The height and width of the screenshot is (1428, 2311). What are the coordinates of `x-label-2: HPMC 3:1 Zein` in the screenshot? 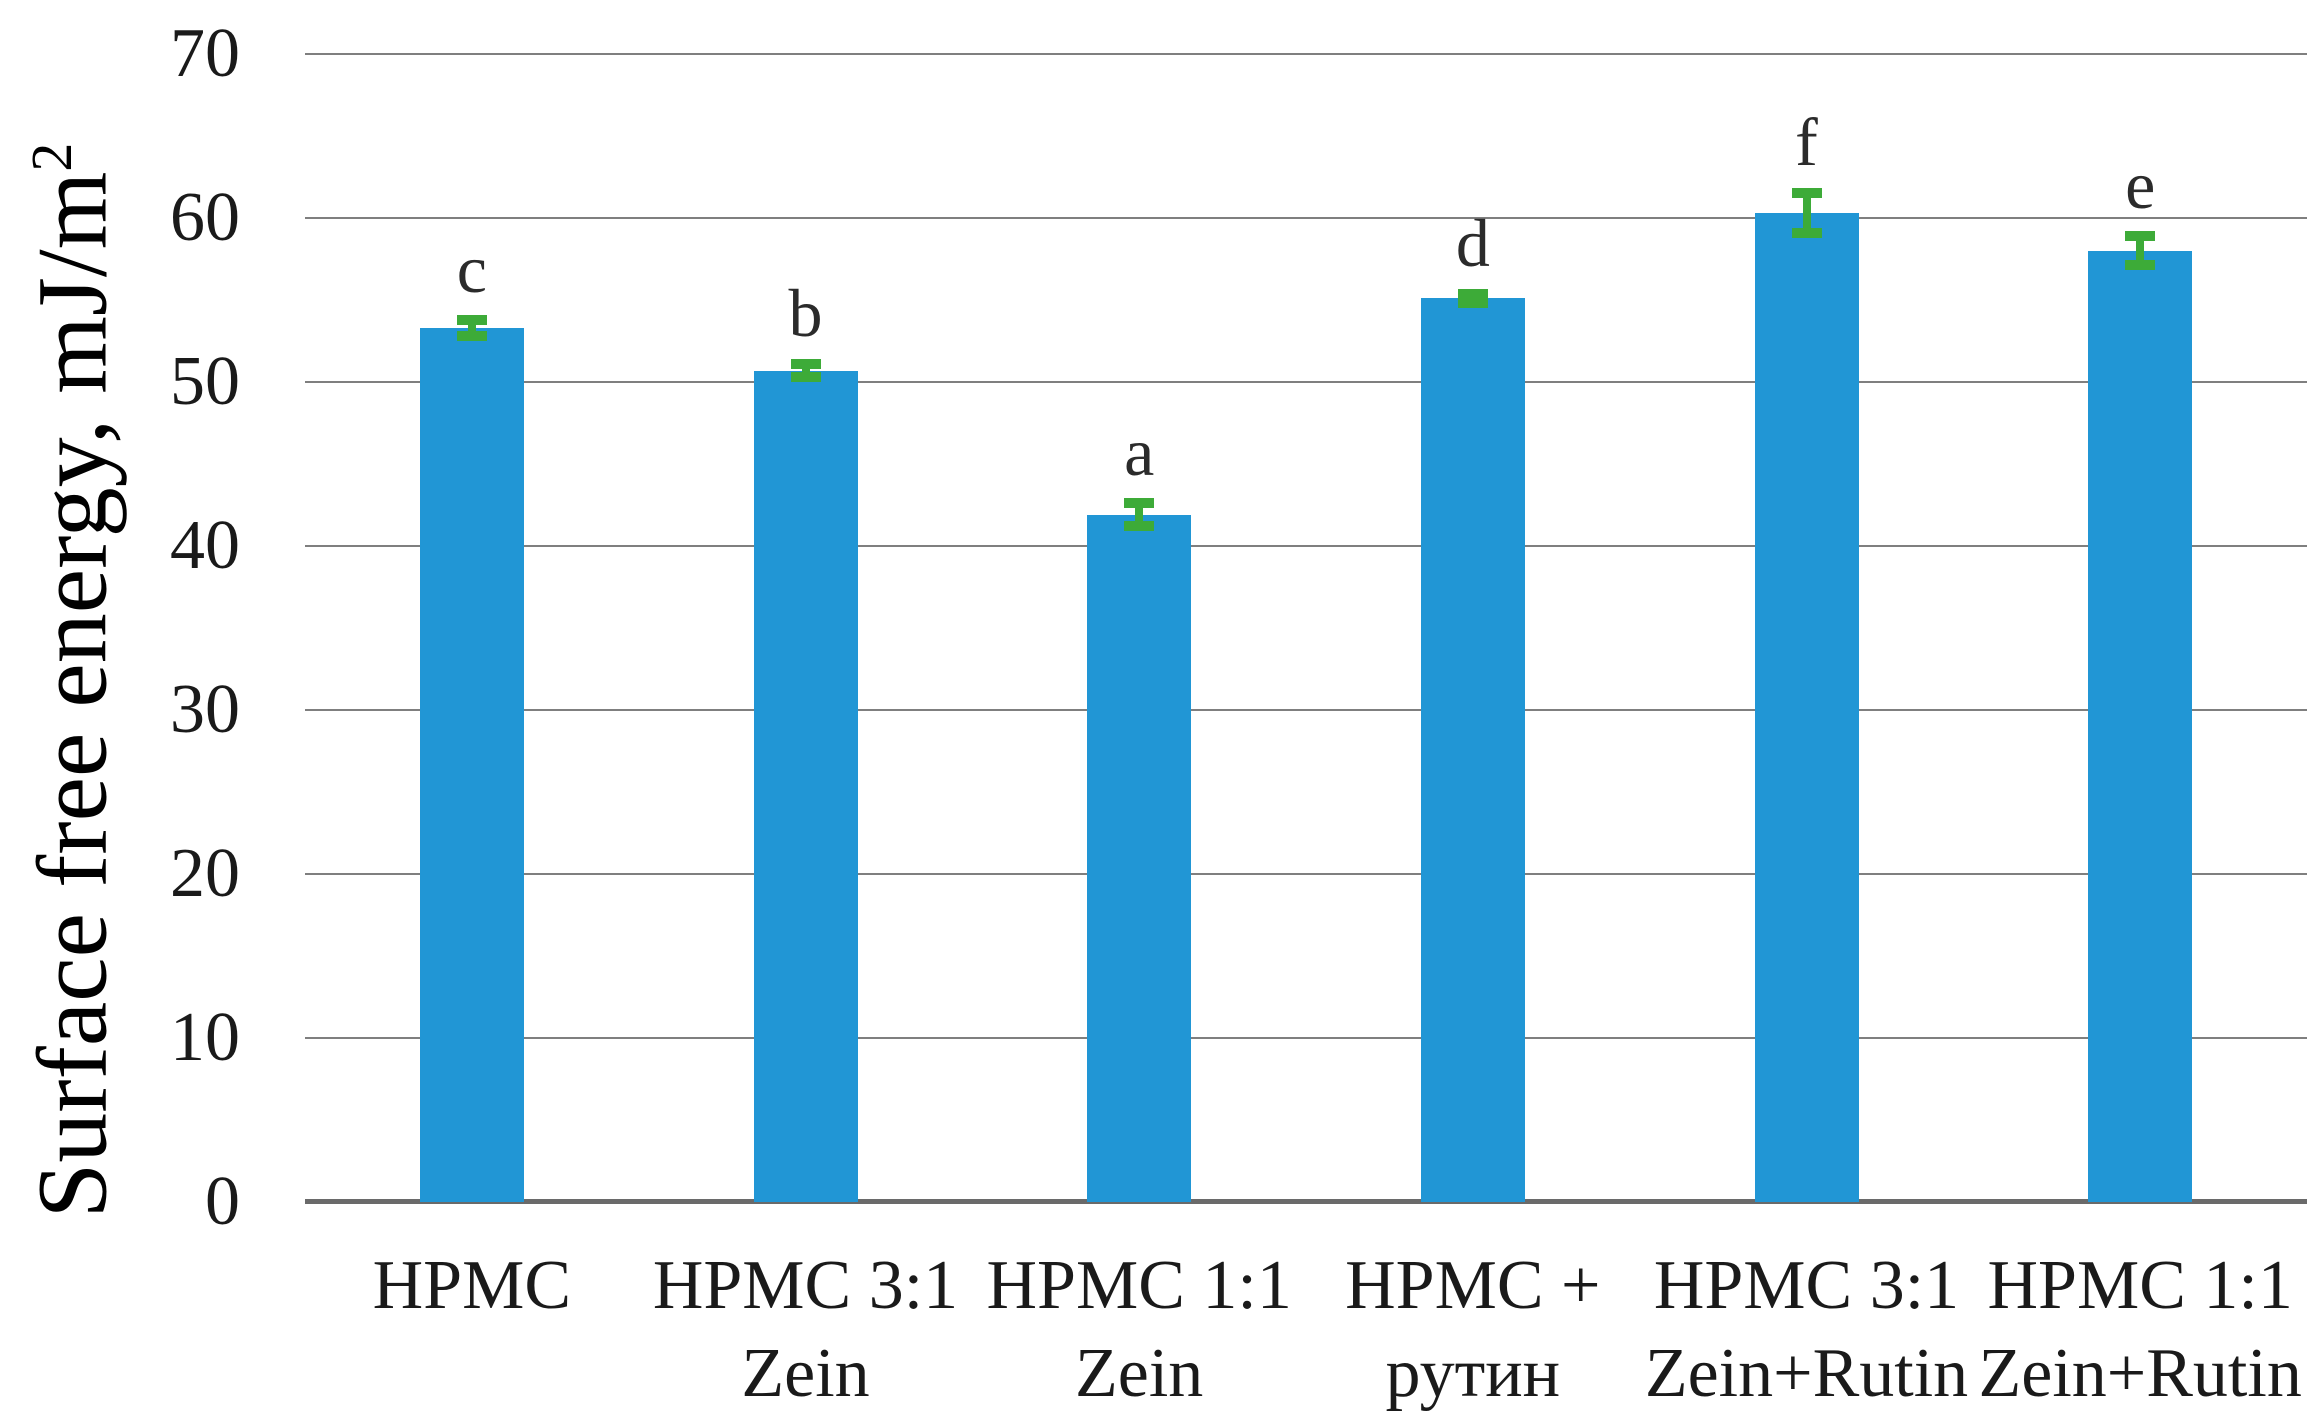 It's located at (806, 1330).